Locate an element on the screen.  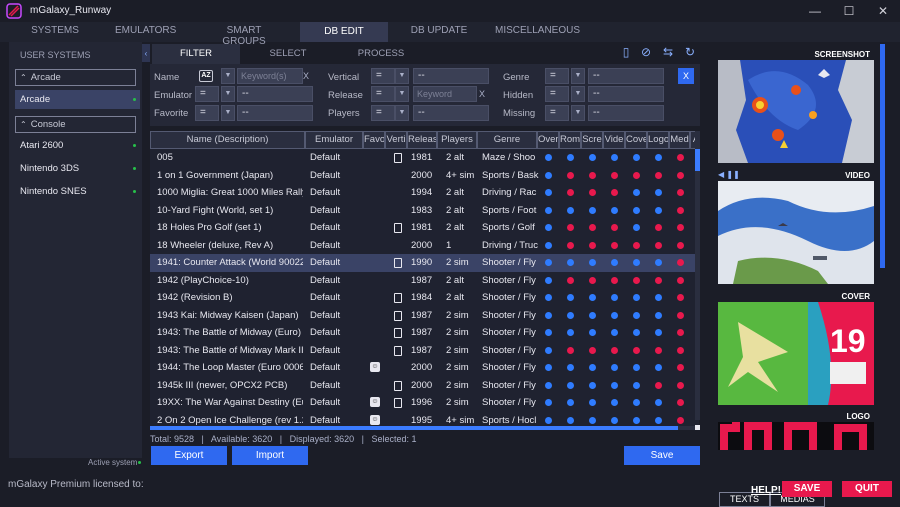
column-header: Med is located at coordinates (679, 140).